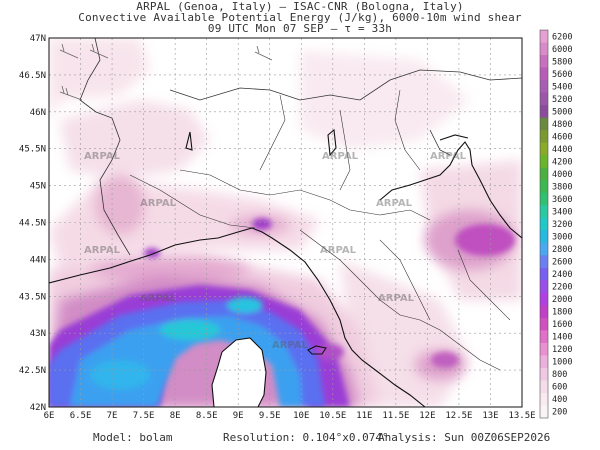 The height and width of the screenshot is (450, 600). Describe the element at coordinates (32, 371) in the screenshot. I see `latitude-tick-label: 42.5N` at that location.